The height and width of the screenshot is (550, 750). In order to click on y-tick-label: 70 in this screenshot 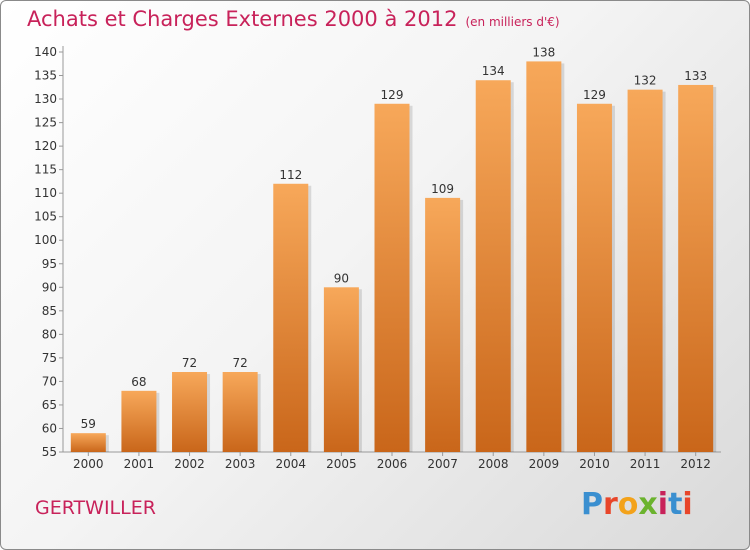, I will do `click(49, 381)`.